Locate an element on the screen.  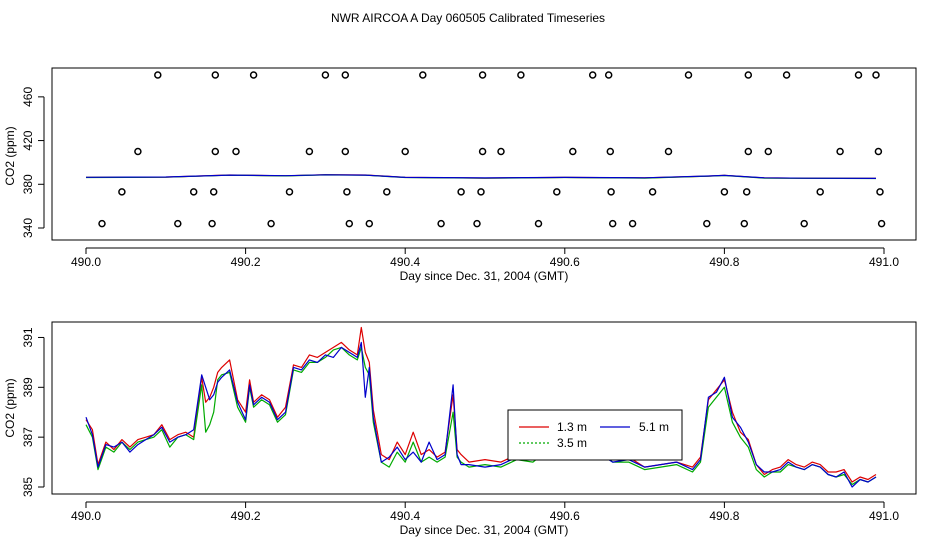
legend-label-3-5m: 3.5 m is located at coordinates (572, 443).